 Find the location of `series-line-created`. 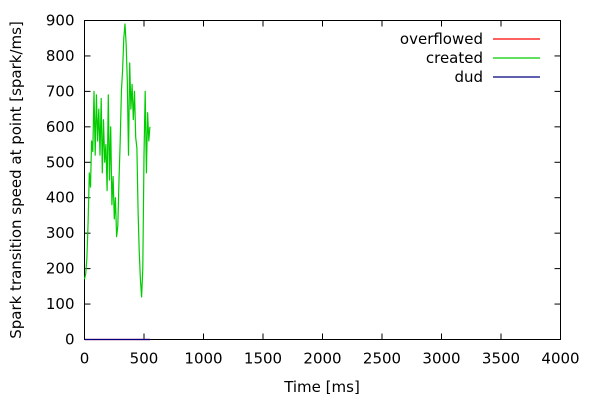

series-line-created is located at coordinates (117, 160).